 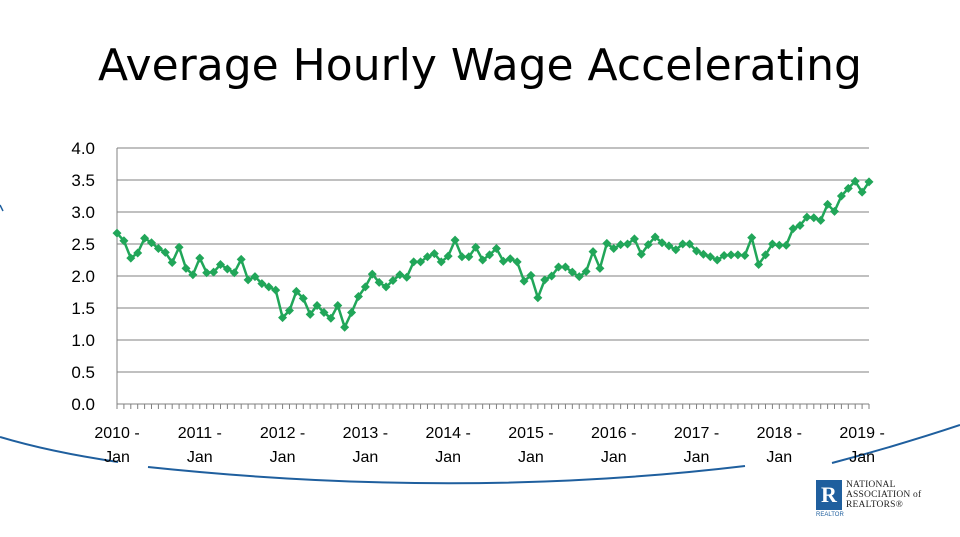 I want to click on x-tick-label: 2015 -, so click(x=530, y=433).